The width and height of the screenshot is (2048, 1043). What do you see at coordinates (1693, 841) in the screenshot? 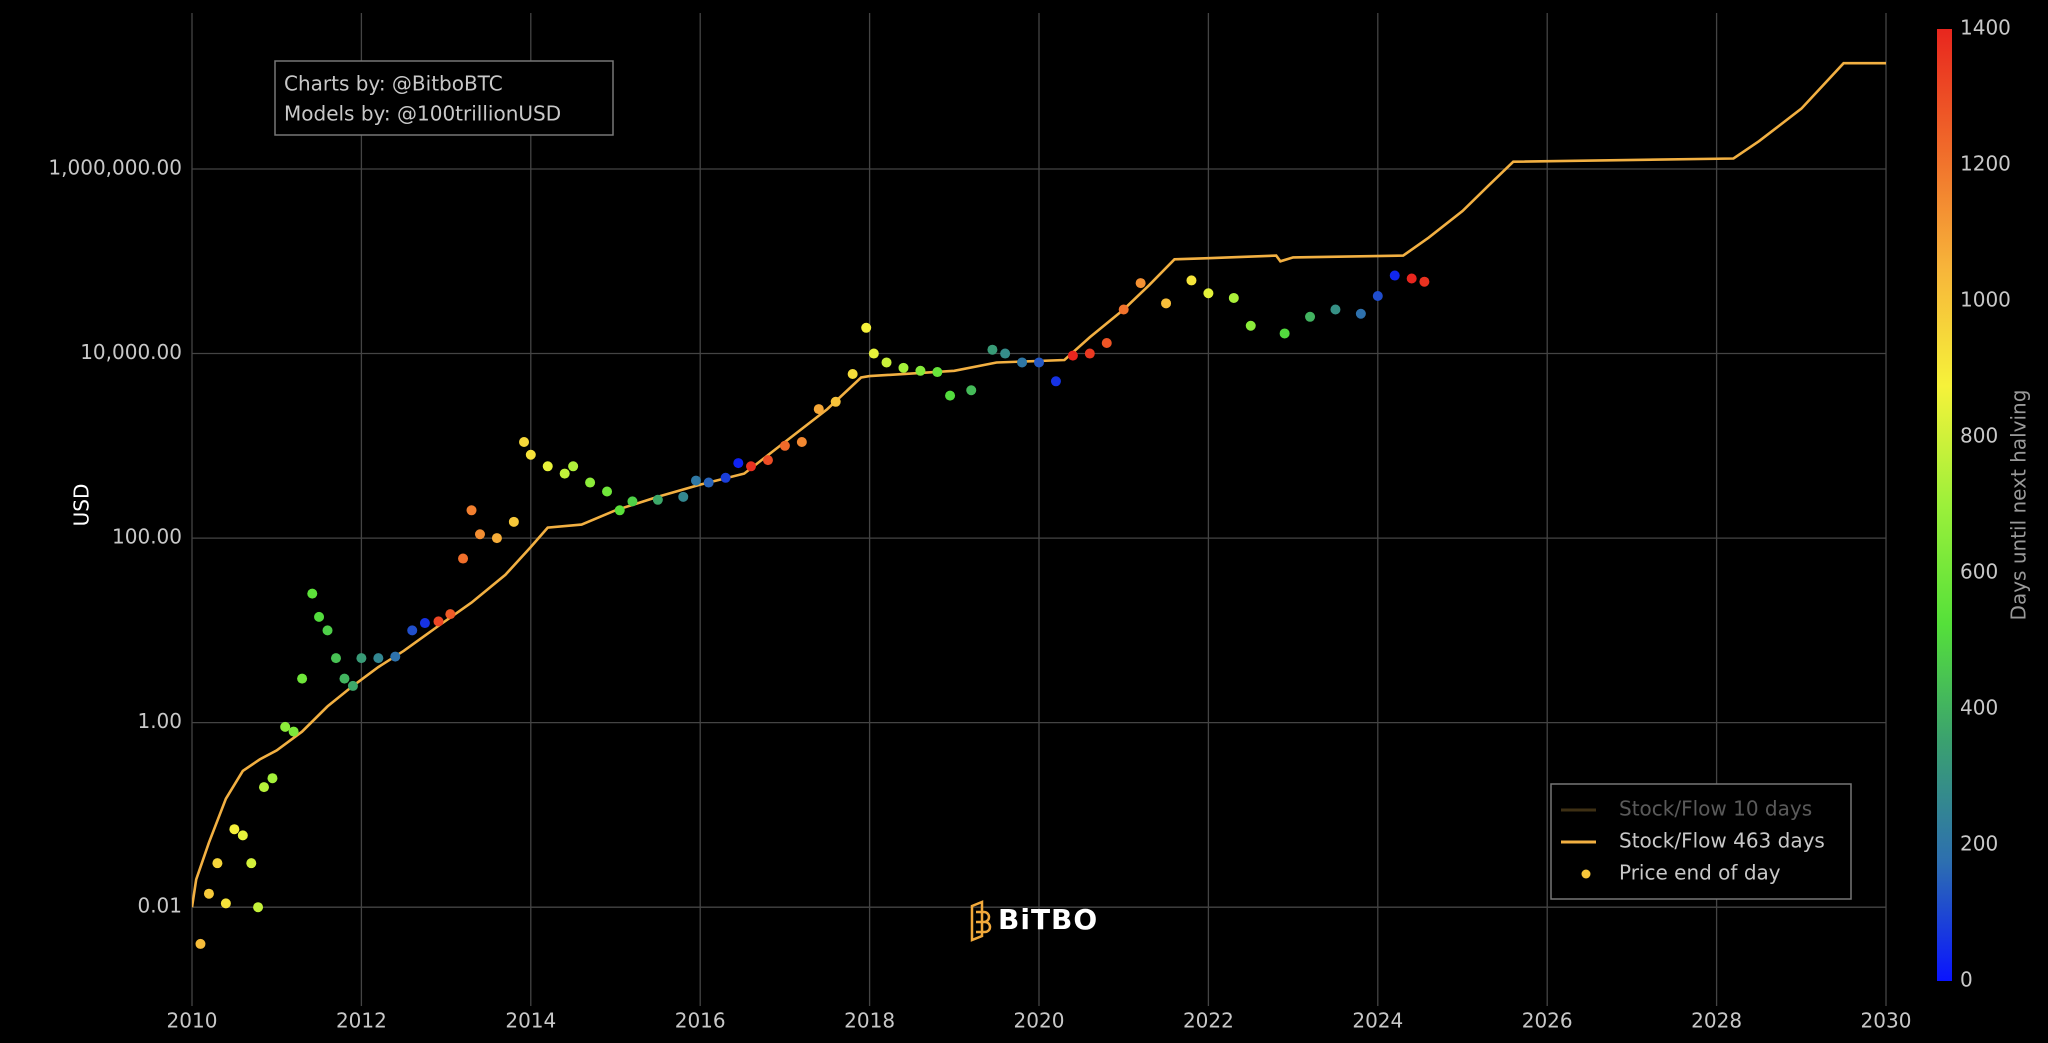
I see `legend-entry: Stock/Flow 463 days` at bounding box center [1693, 841].